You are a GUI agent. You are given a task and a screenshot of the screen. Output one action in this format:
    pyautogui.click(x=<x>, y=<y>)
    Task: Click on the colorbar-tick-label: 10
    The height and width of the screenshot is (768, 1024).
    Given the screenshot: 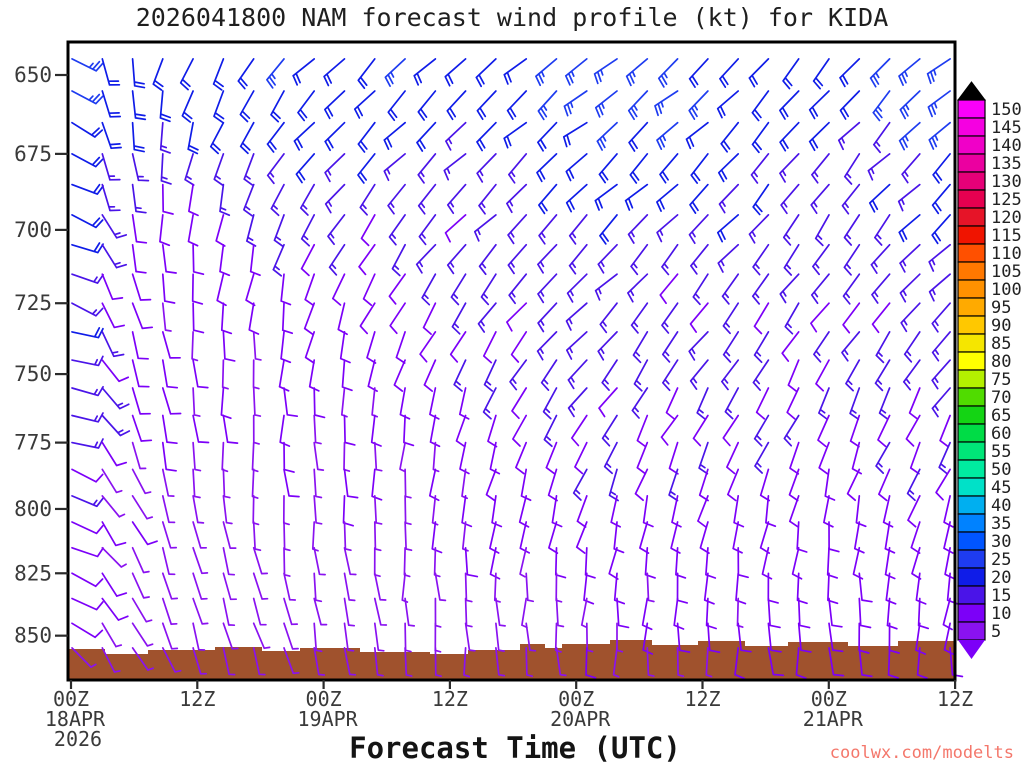 What is the action you would take?
    pyautogui.click(x=1001, y=614)
    